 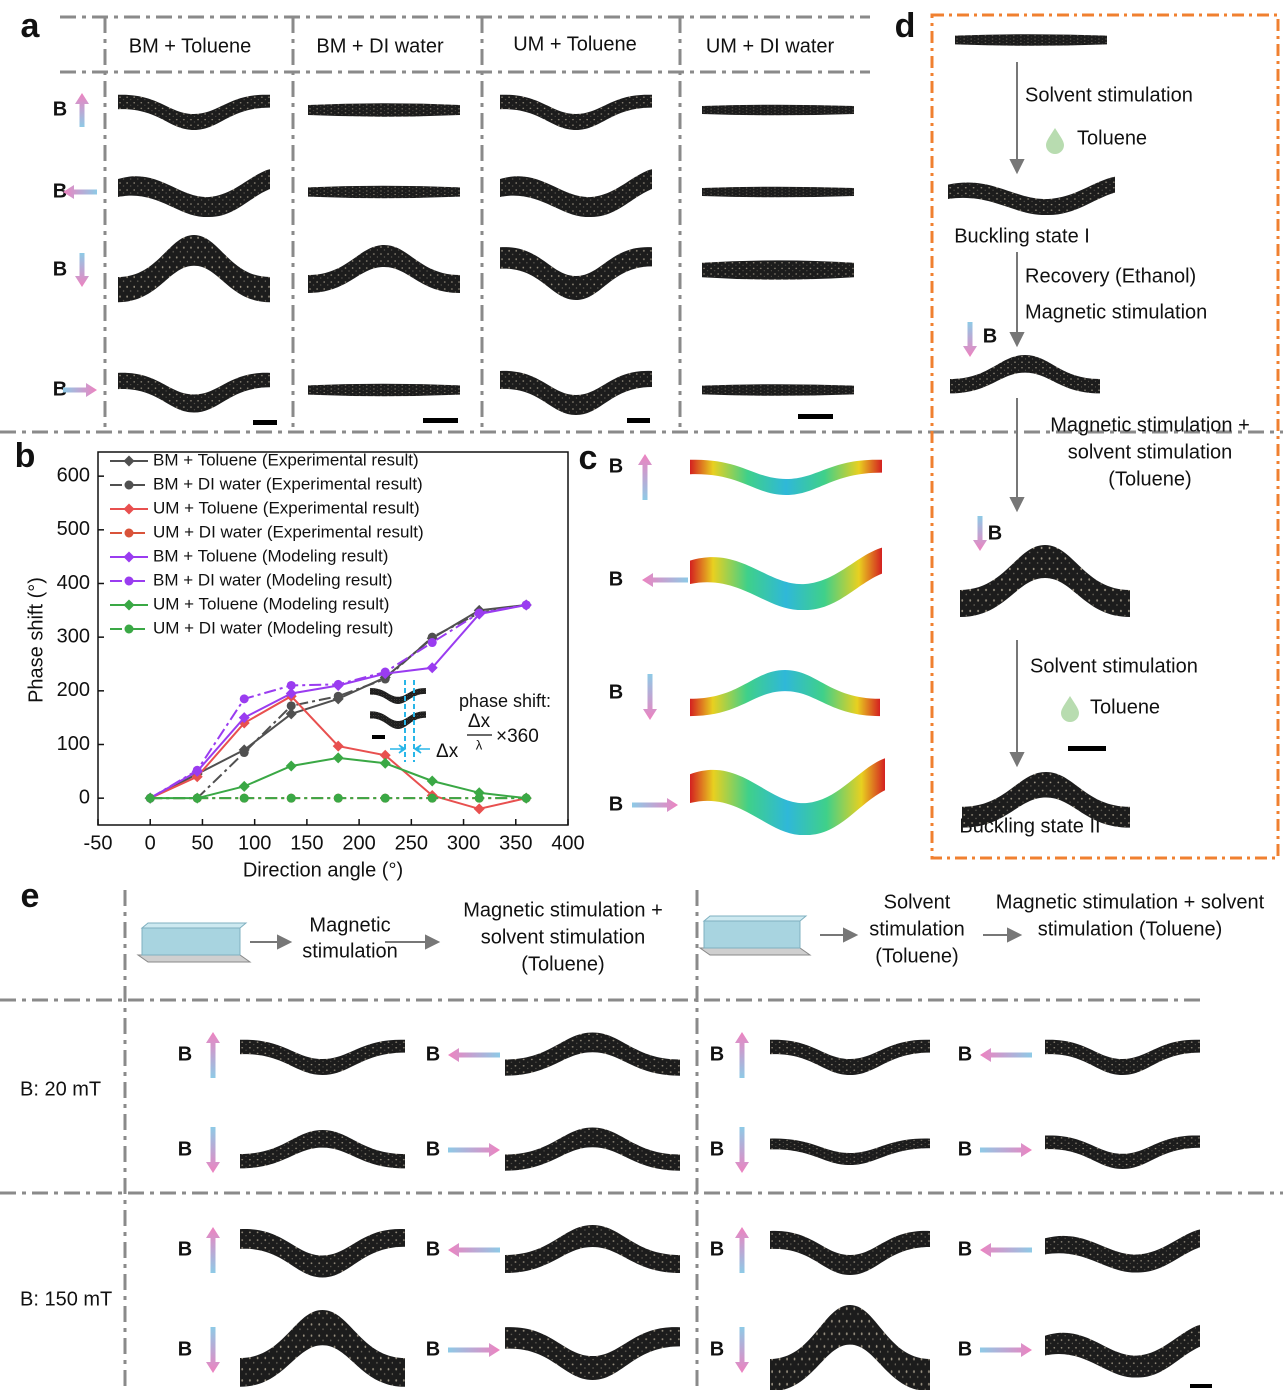 I want to click on panel-label: a, so click(x=31, y=26).